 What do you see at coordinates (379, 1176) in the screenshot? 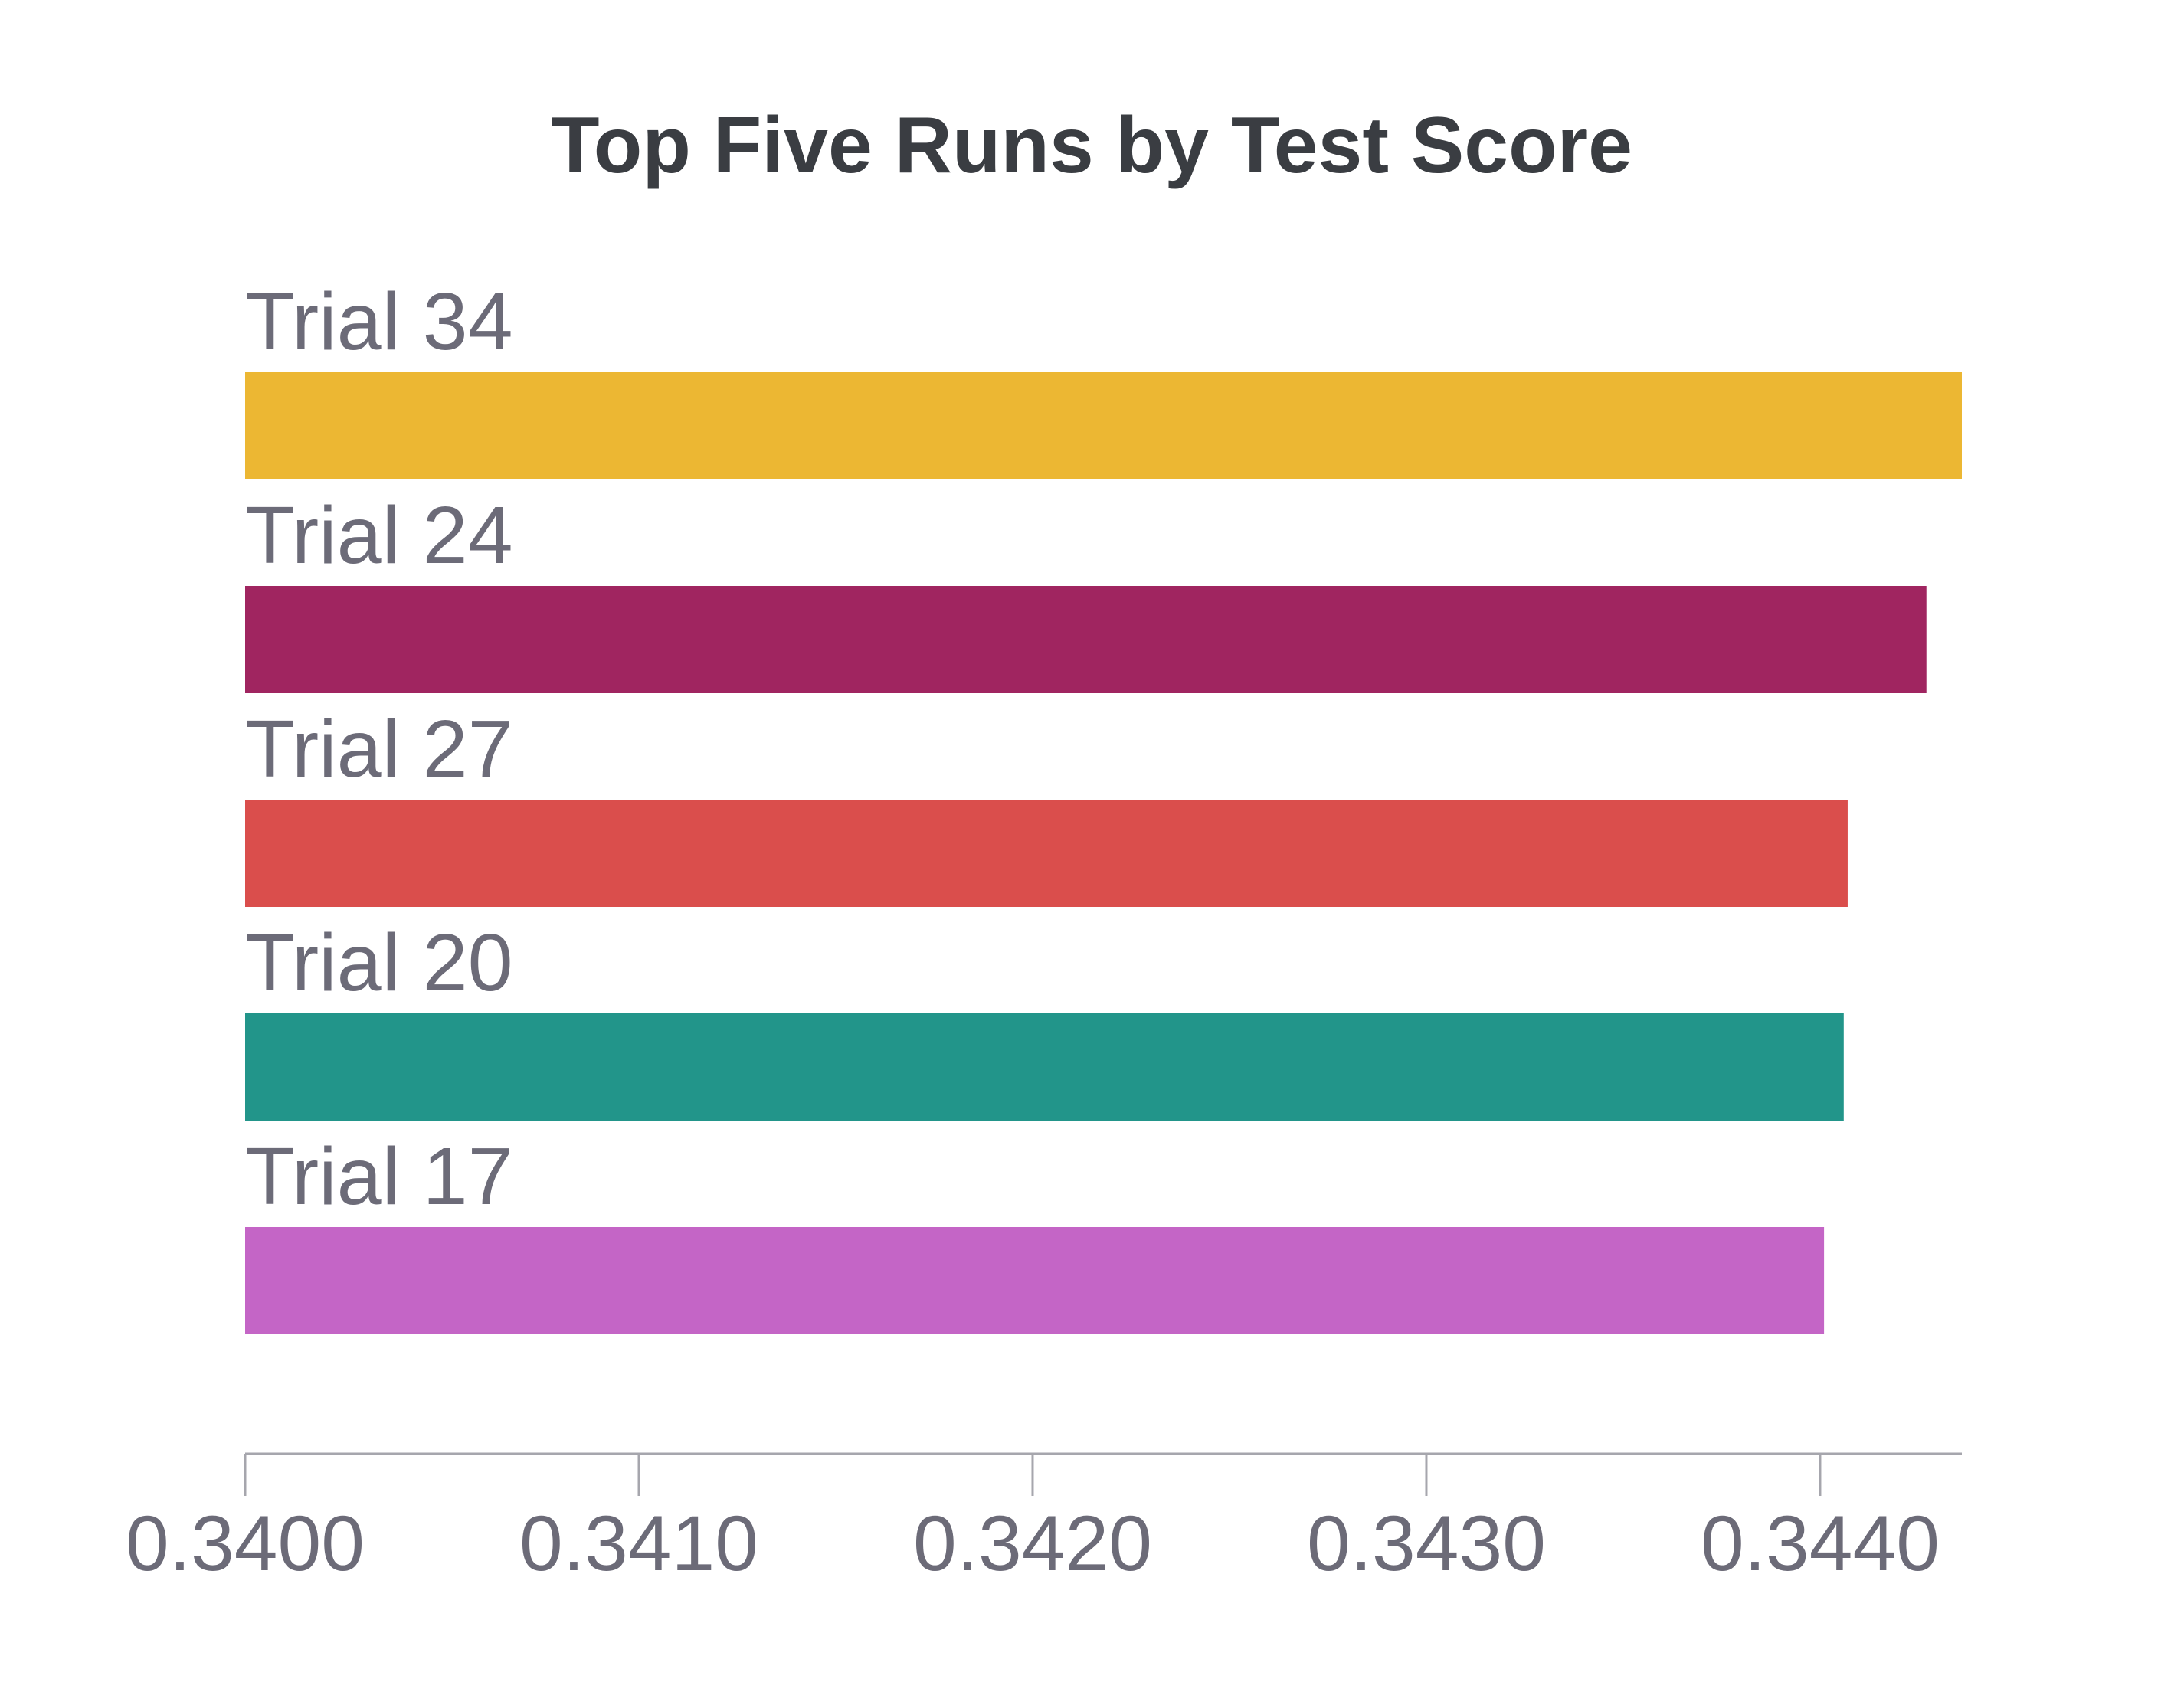
I see `bar-label-trial-17: Trial 17` at bounding box center [379, 1176].